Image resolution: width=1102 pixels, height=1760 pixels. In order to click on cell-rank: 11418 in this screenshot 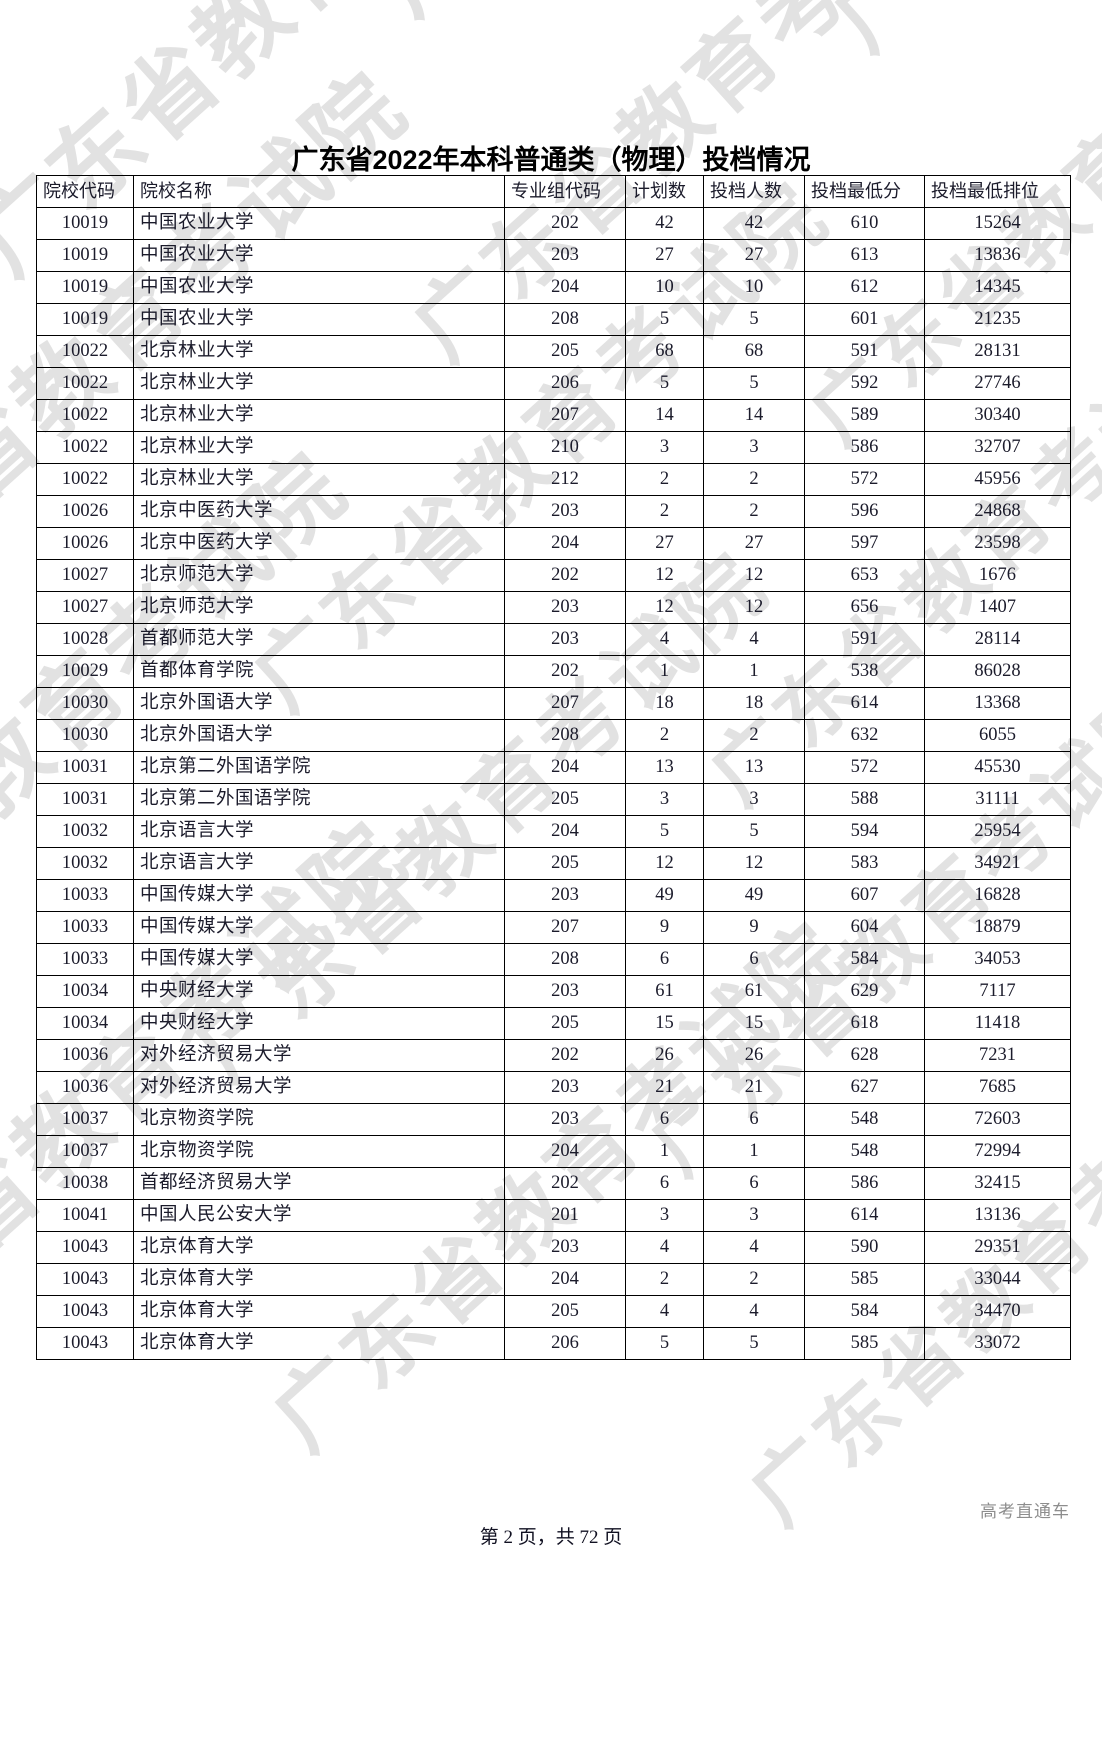, I will do `click(997, 1023)`.